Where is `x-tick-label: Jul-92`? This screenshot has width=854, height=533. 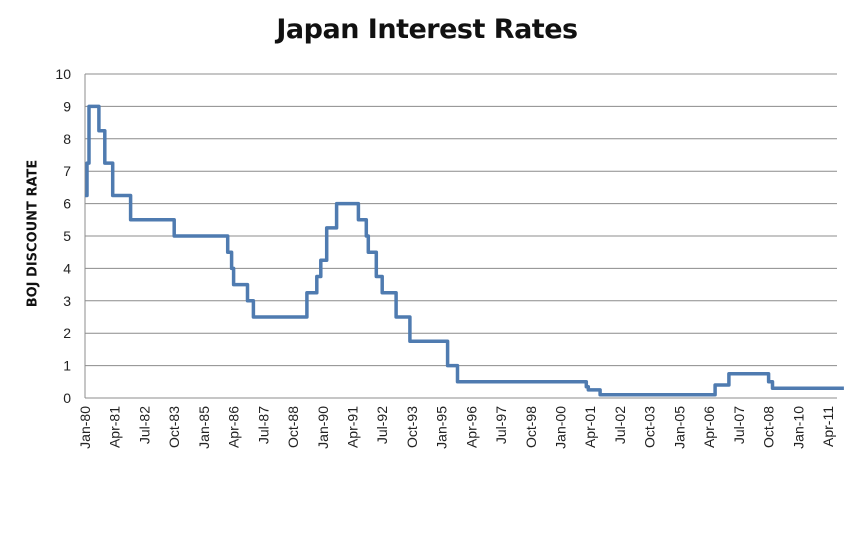
x-tick-label: Jul-92 is located at coordinates (382, 425).